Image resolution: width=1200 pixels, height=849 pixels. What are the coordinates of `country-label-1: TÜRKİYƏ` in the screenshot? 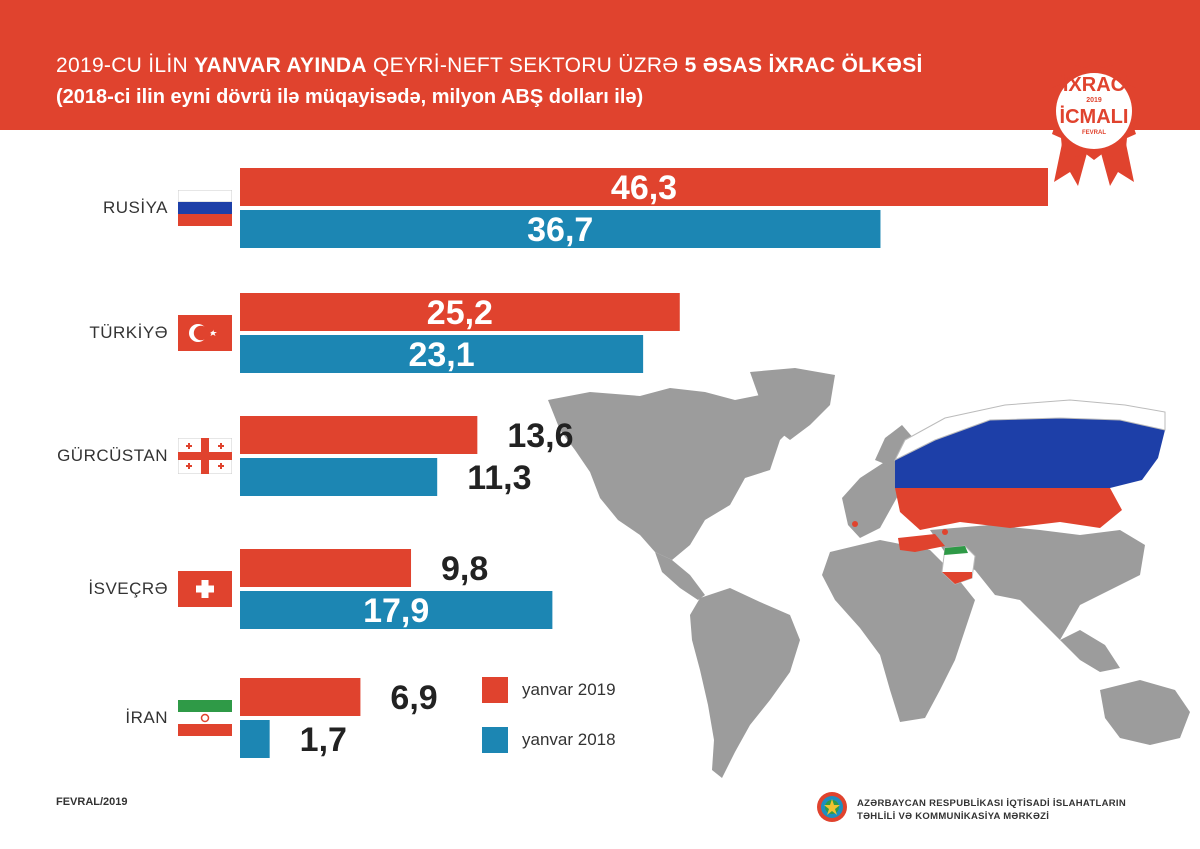 It's located at (128, 332).